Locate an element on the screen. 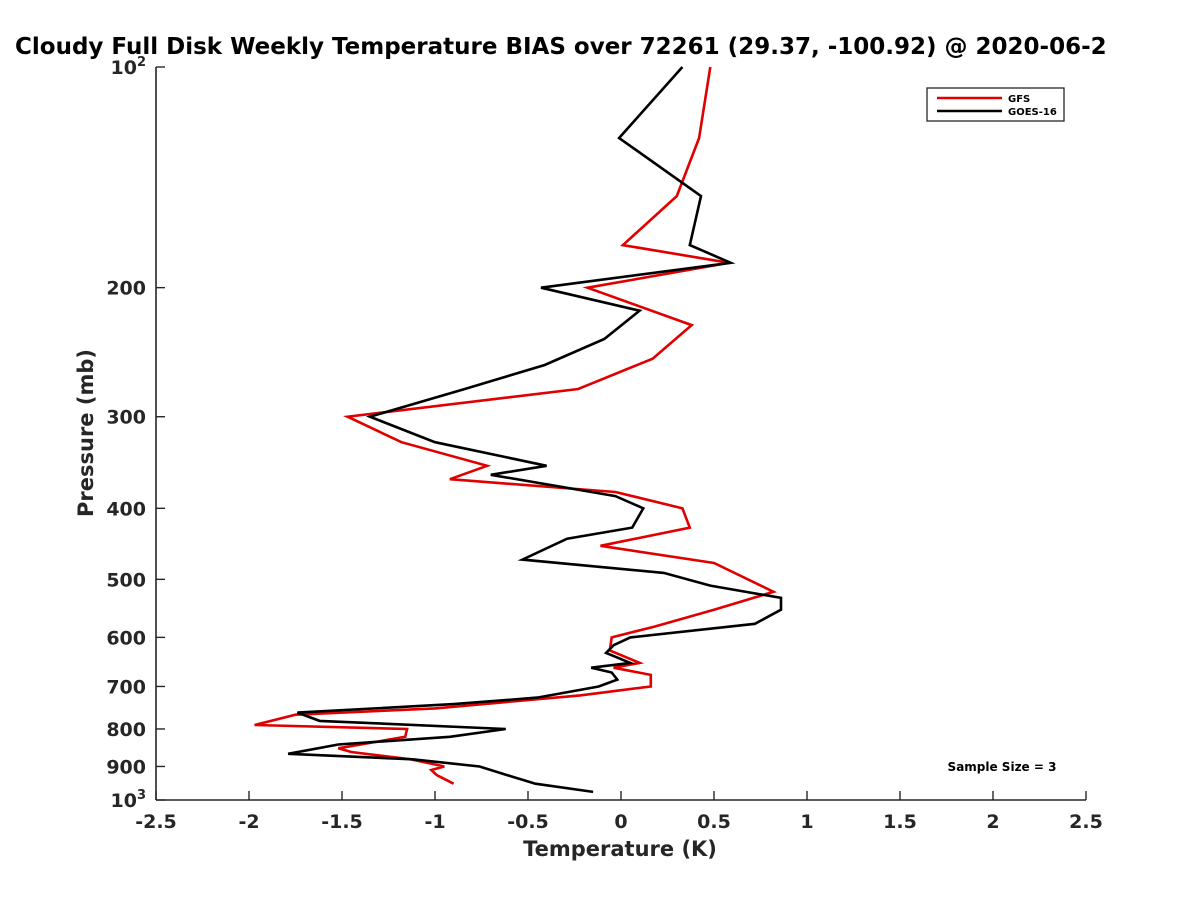  legend-label-goes-16: GOES-16 is located at coordinates (1032, 112).